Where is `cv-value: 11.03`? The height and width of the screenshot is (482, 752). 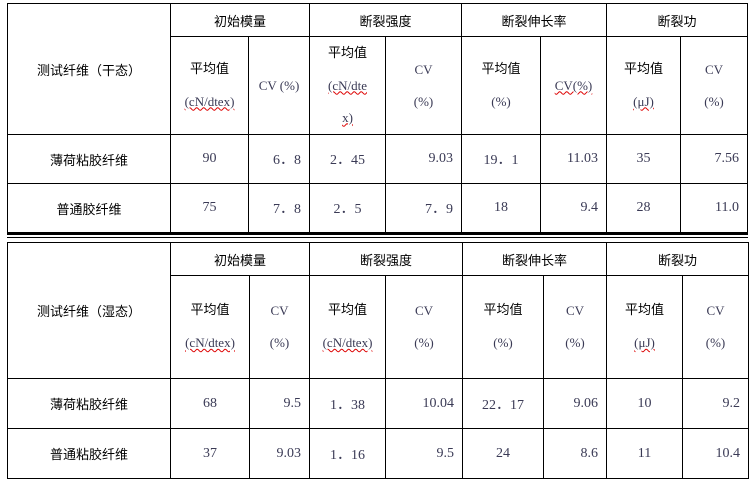
cv-value: 11.03 is located at coordinates (573, 159).